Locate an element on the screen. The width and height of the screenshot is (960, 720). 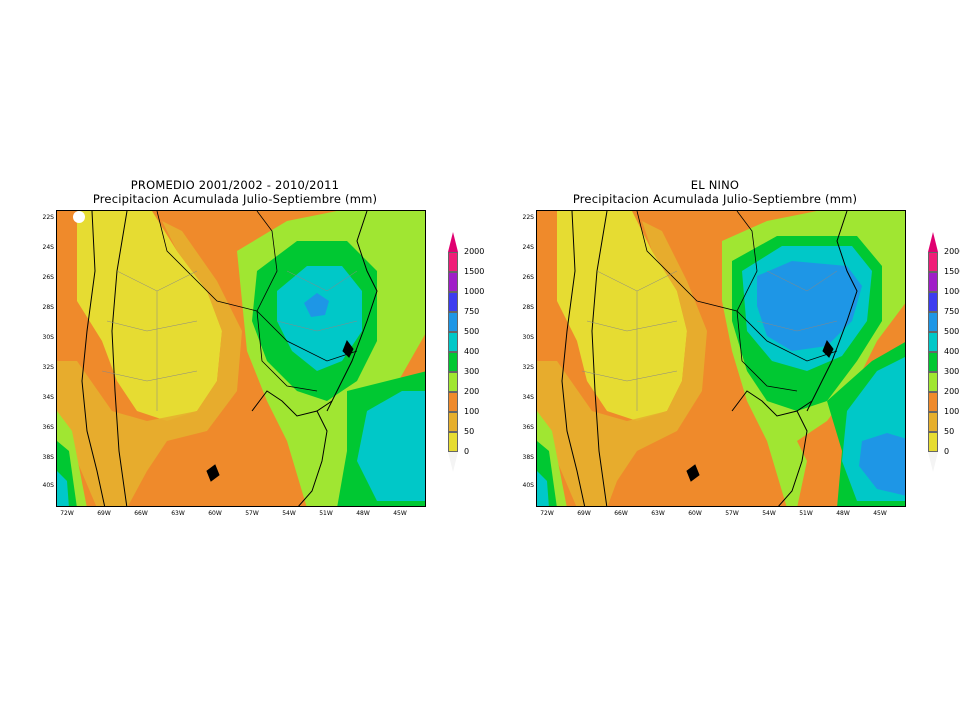
colorbar-bottom-arrow is located at coordinates (933, 462).